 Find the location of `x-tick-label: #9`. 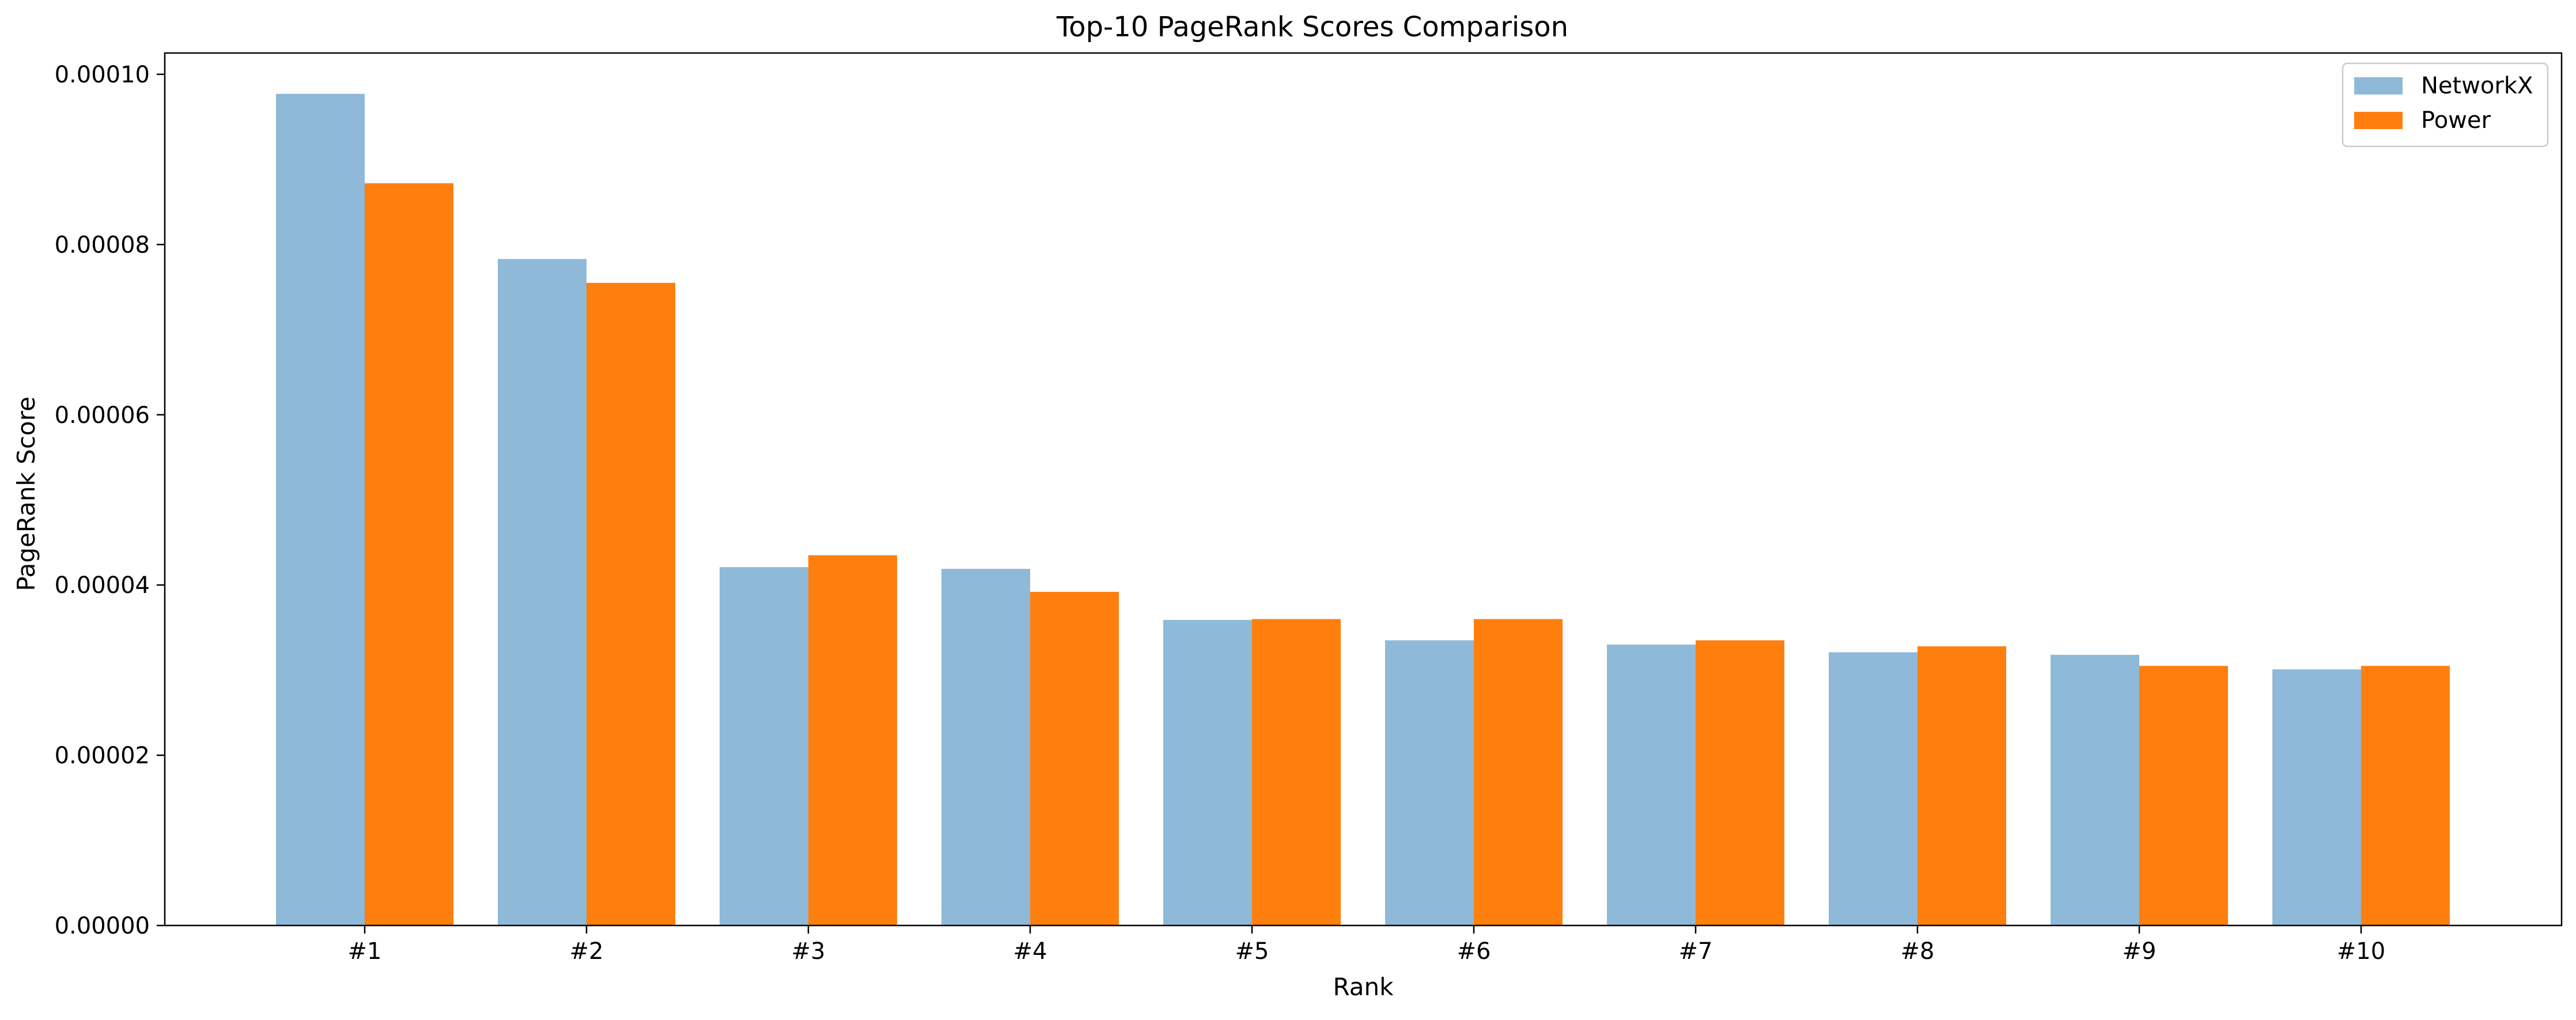

x-tick-label: #9 is located at coordinates (2140, 952).